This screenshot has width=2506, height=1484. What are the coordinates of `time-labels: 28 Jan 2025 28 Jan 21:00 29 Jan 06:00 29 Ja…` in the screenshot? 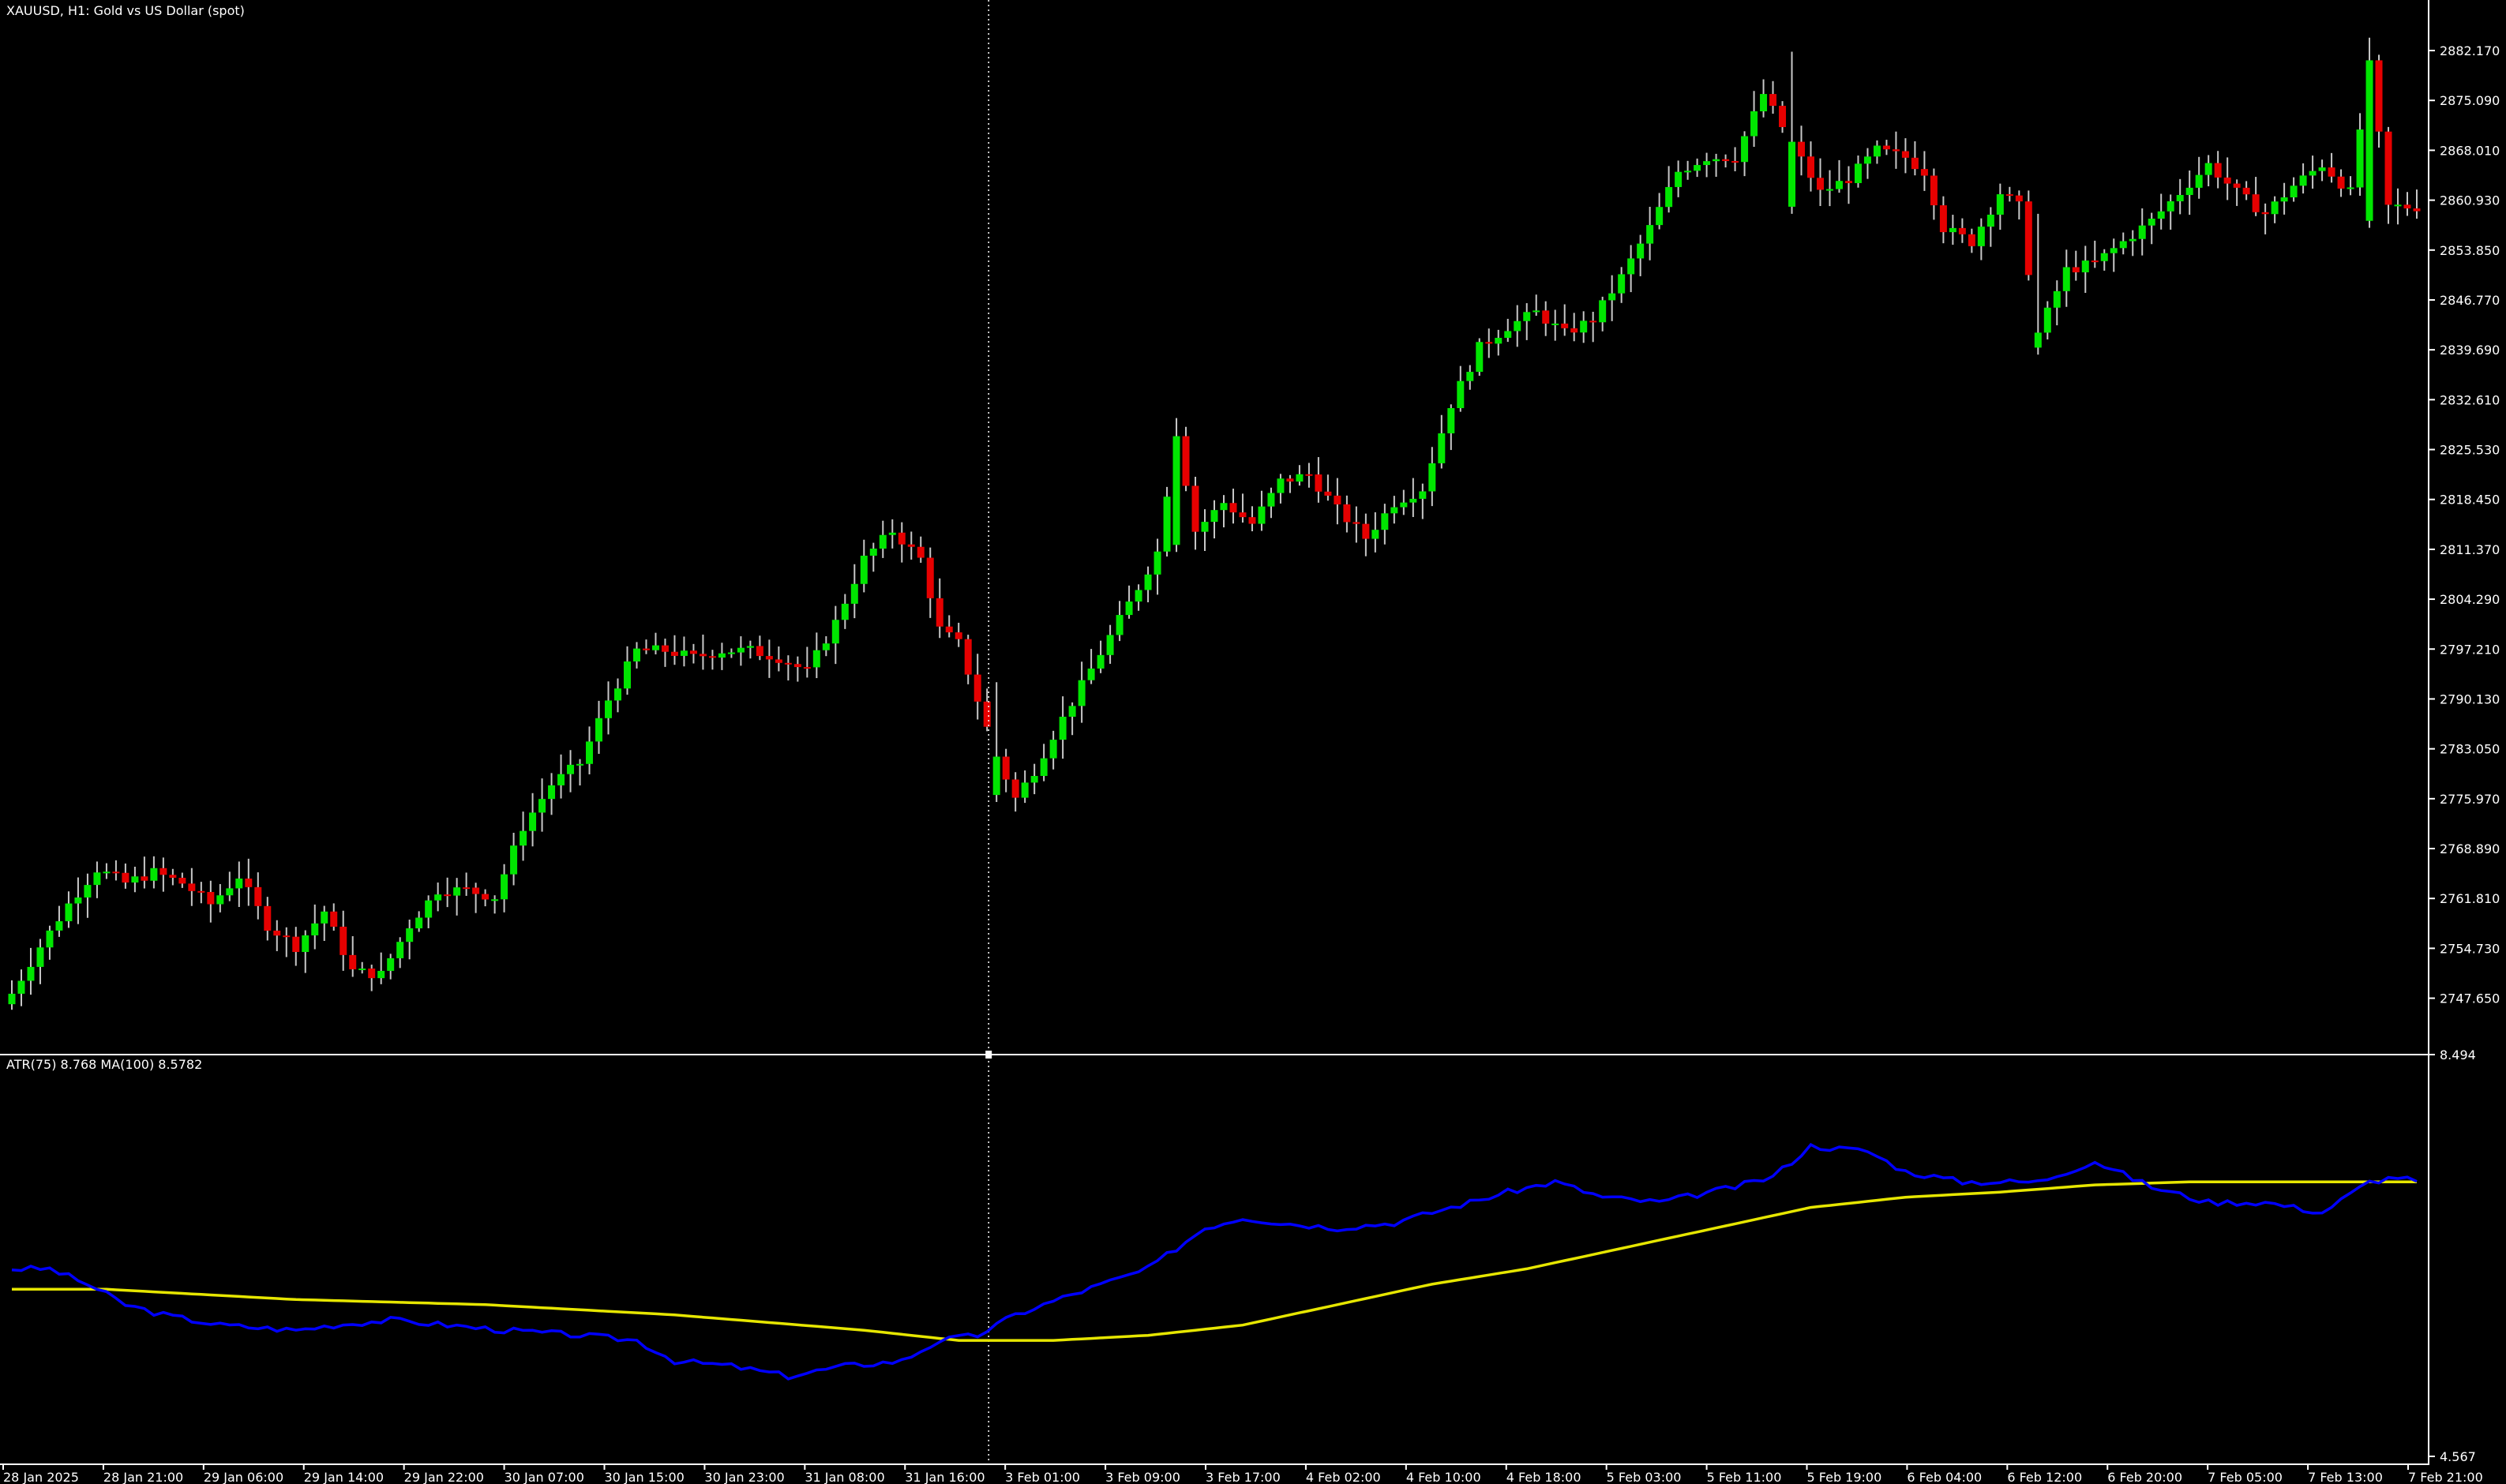 It's located at (1242, 1474).